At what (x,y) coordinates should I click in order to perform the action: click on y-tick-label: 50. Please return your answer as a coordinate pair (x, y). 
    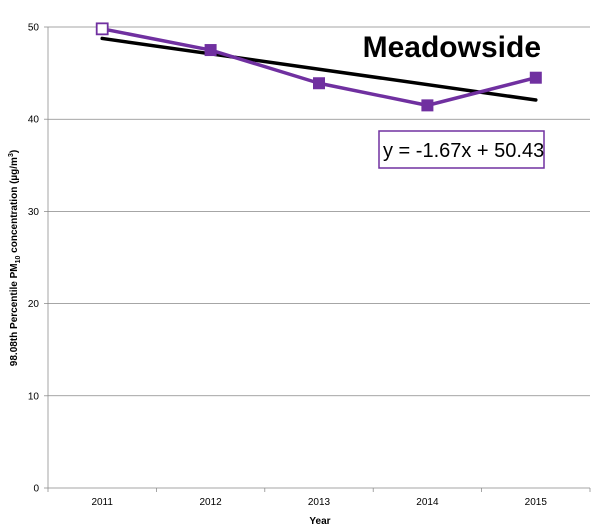
    Looking at the image, I should click on (34, 28).